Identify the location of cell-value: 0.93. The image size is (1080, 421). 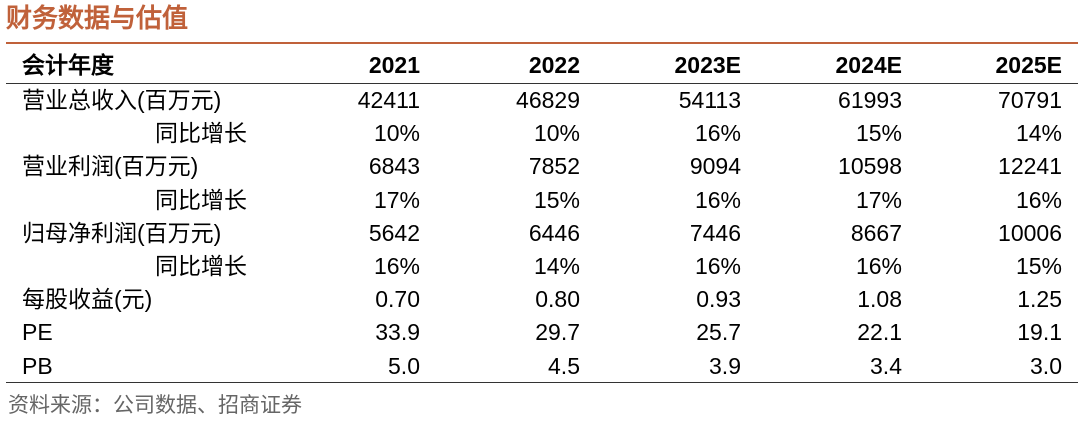
(718, 299).